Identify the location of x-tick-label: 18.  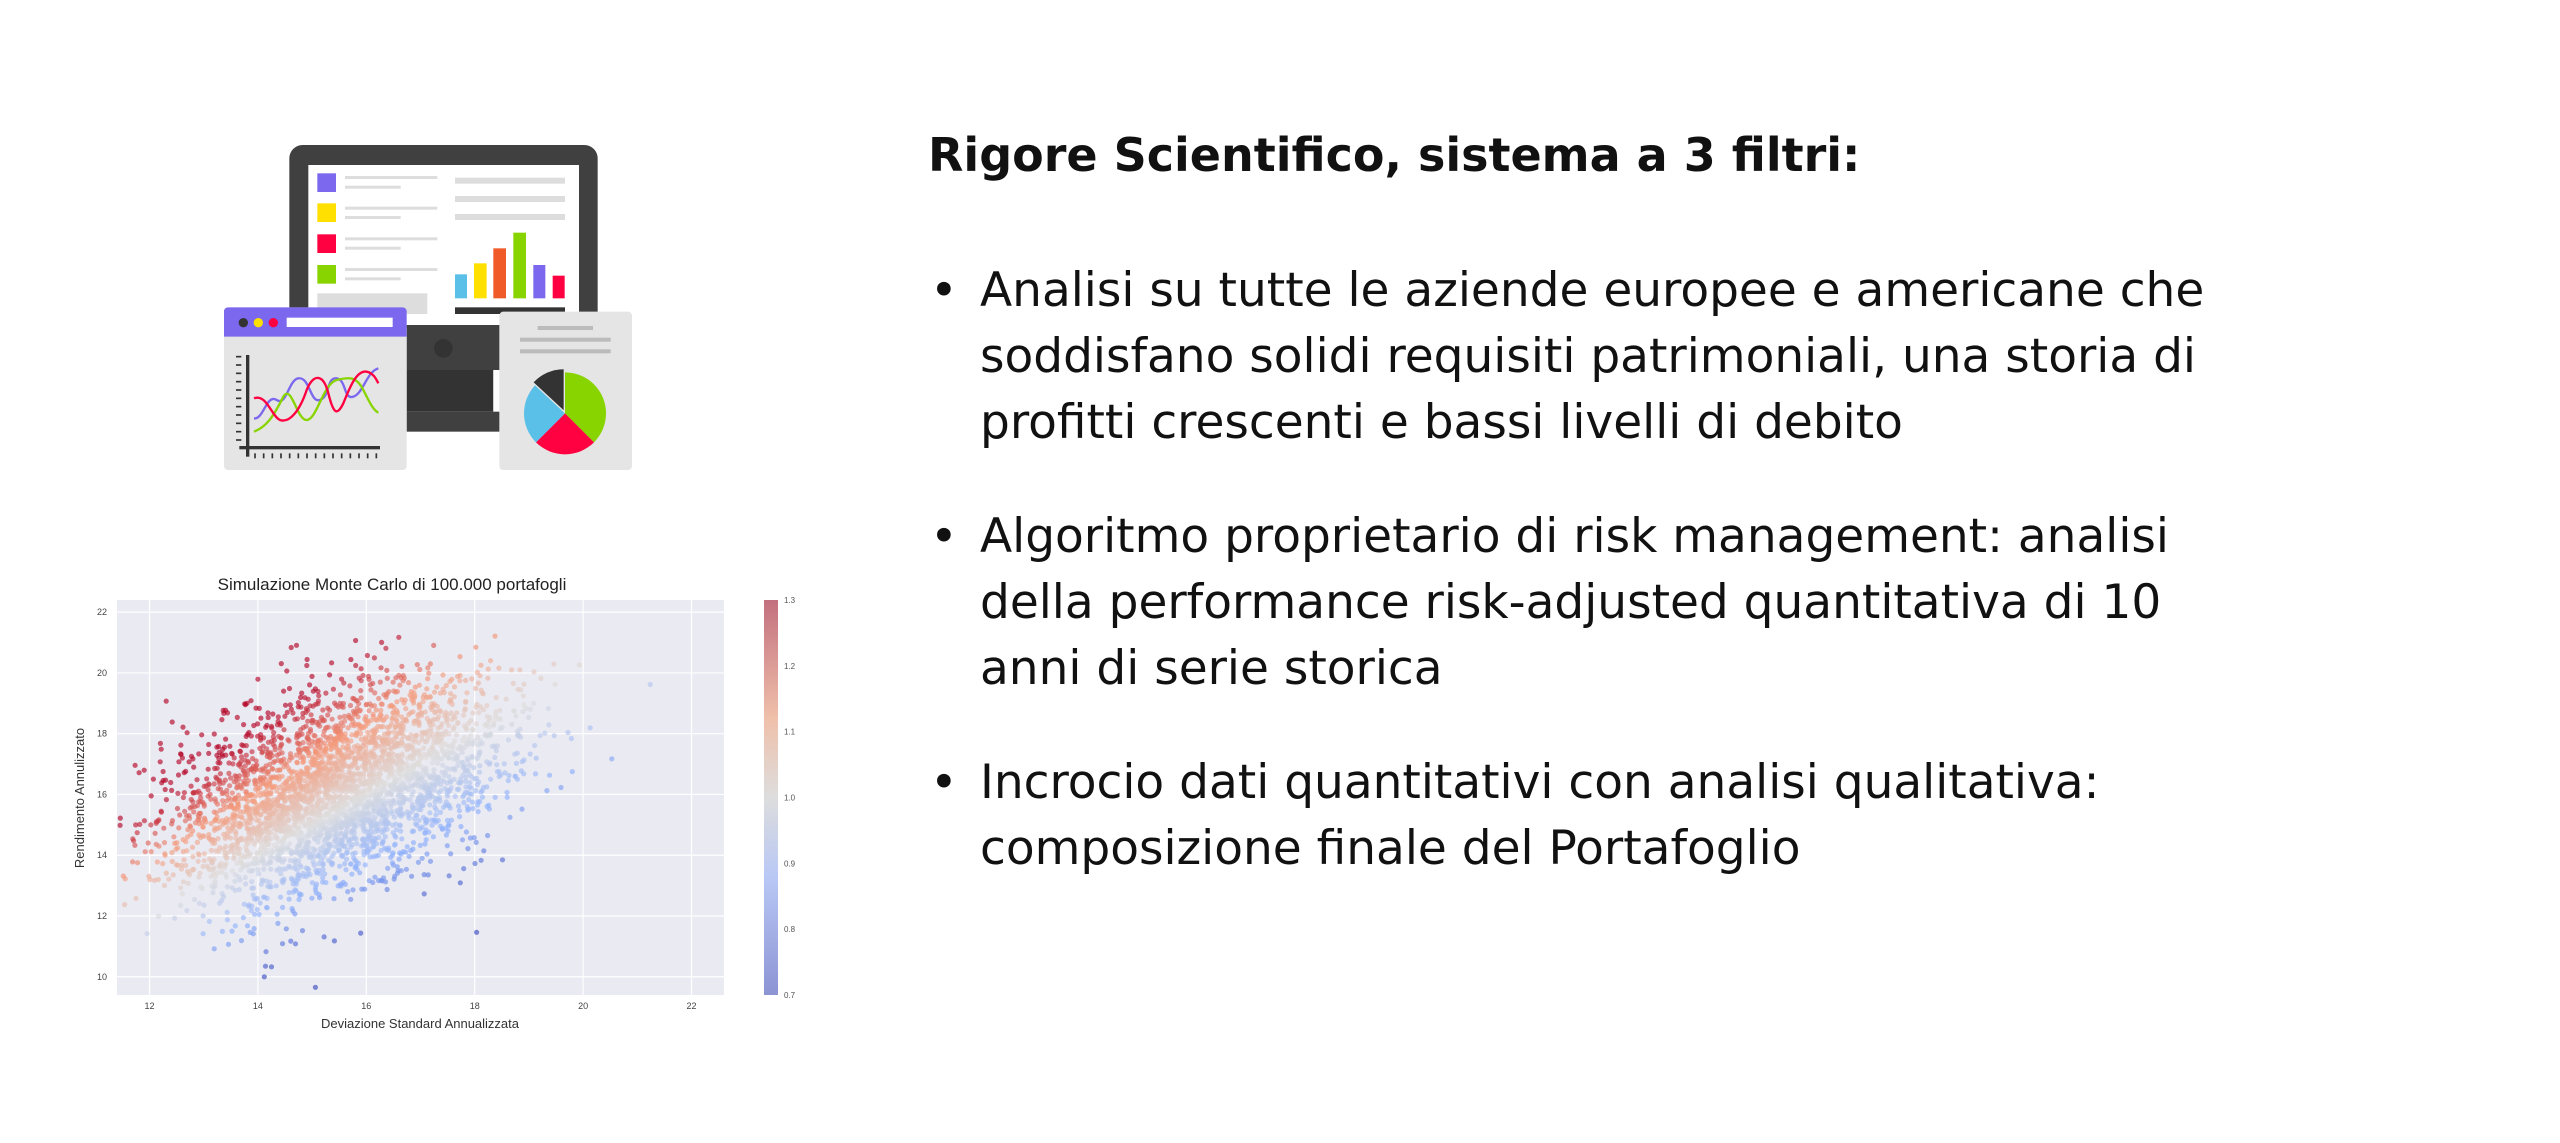
(475, 1006).